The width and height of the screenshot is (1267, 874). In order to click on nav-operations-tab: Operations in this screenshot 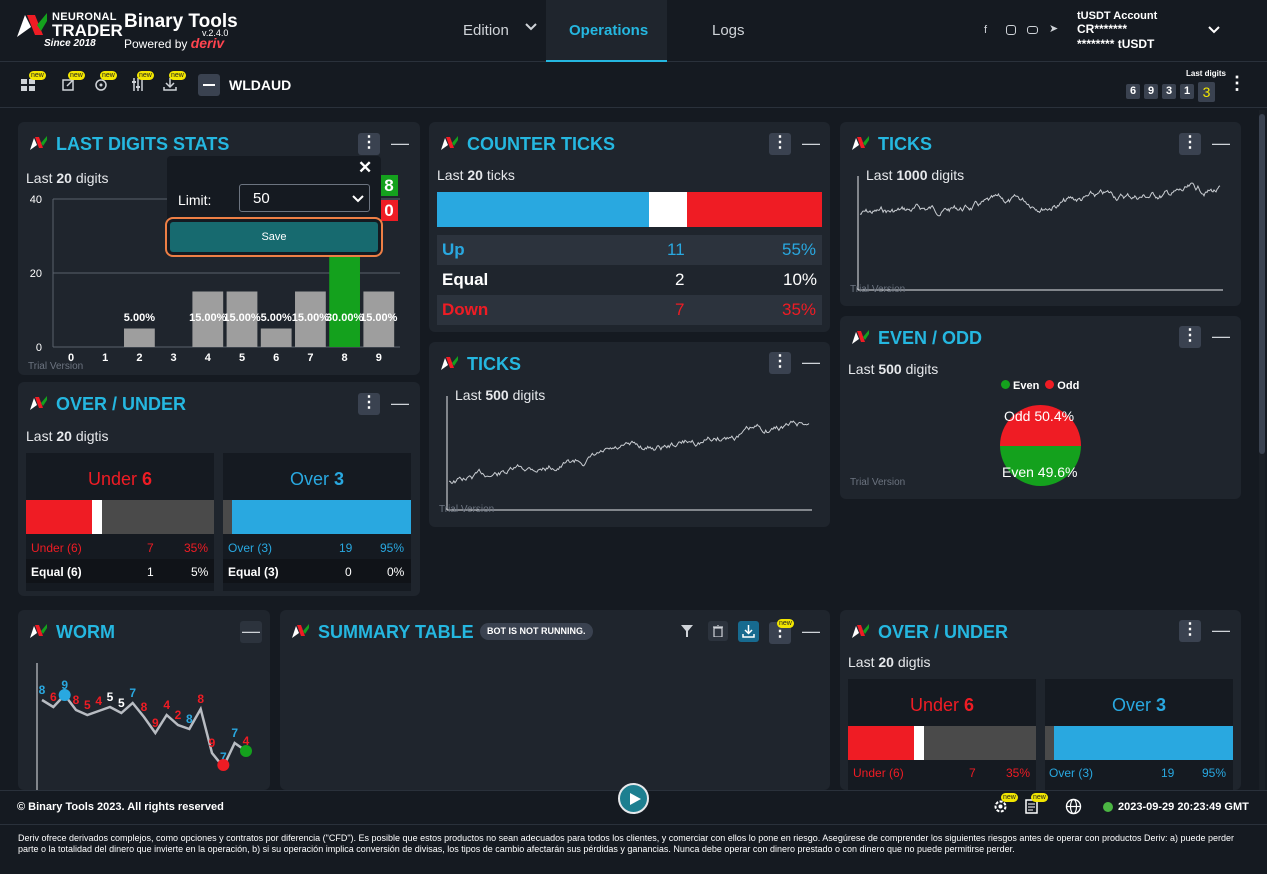, I will do `click(606, 31)`.